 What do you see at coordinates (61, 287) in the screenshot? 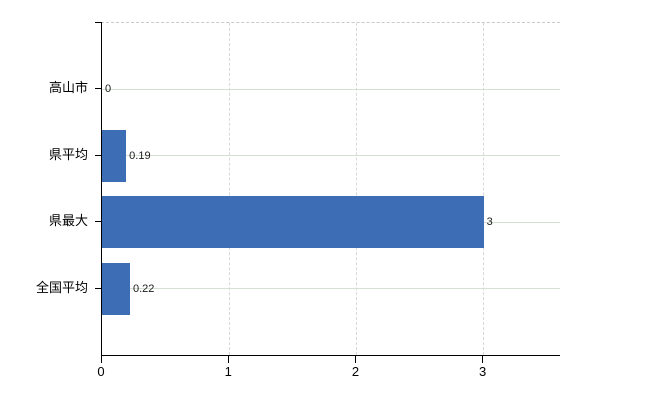
I see `category-label: 全国平均` at bounding box center [61, 287].